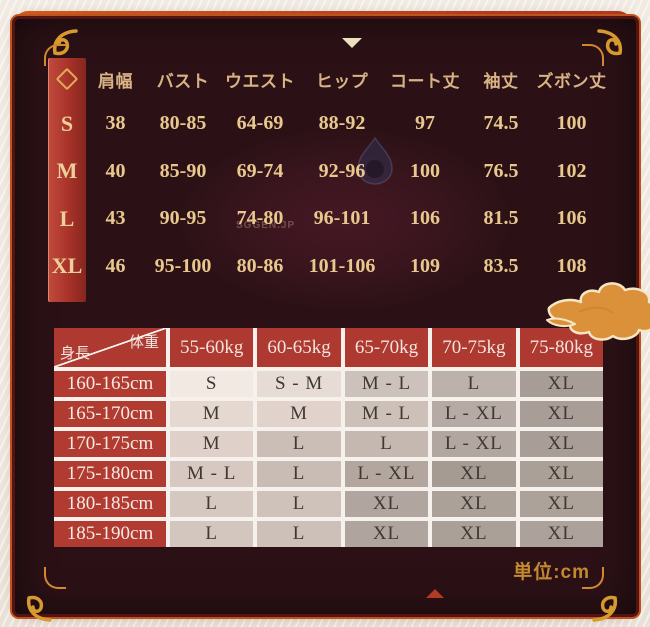 The image size is (650, 627). What do you see at coordinates (571, 265) in the screenshot?
I see `measurement-value: 108` at bounding box center [571, 265].